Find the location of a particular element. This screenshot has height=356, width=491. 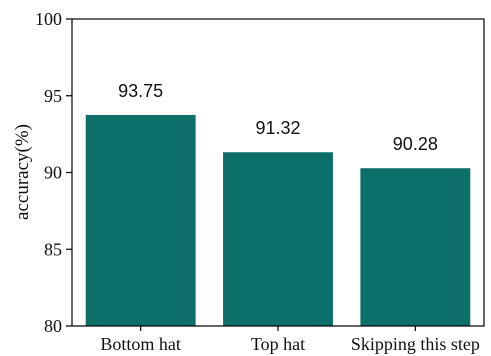

y-tick-label: 100 is located at coordinates (48, 19).